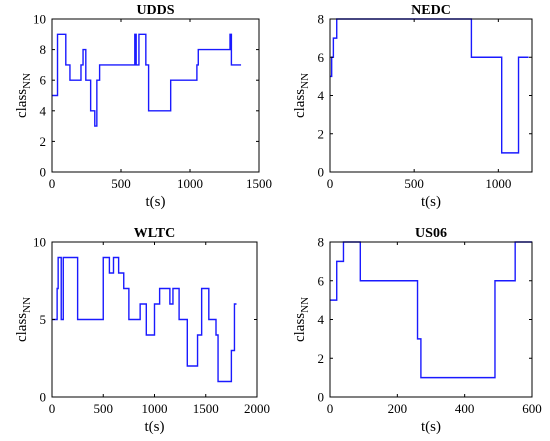 Image resolution: width=550 pixels, height=441 pixels. Describe the element at coordinates (39, 242) in the screenshot. I see `chart-3-ytick-label: 10` at that location.